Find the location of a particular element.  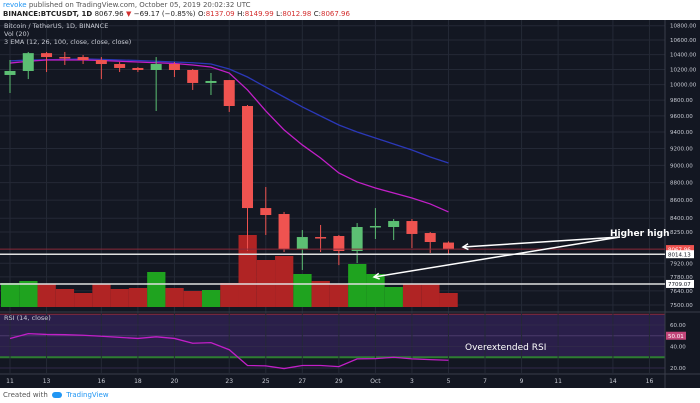

footer: Created with TradingView is located at coordinates (56, 395).